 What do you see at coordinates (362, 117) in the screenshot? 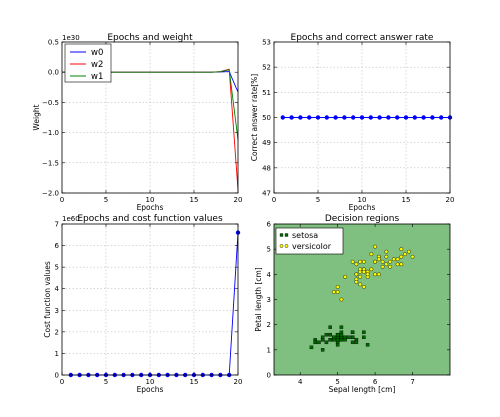
I see `accuracy-chart-frame` at bounding box center [362, 117].